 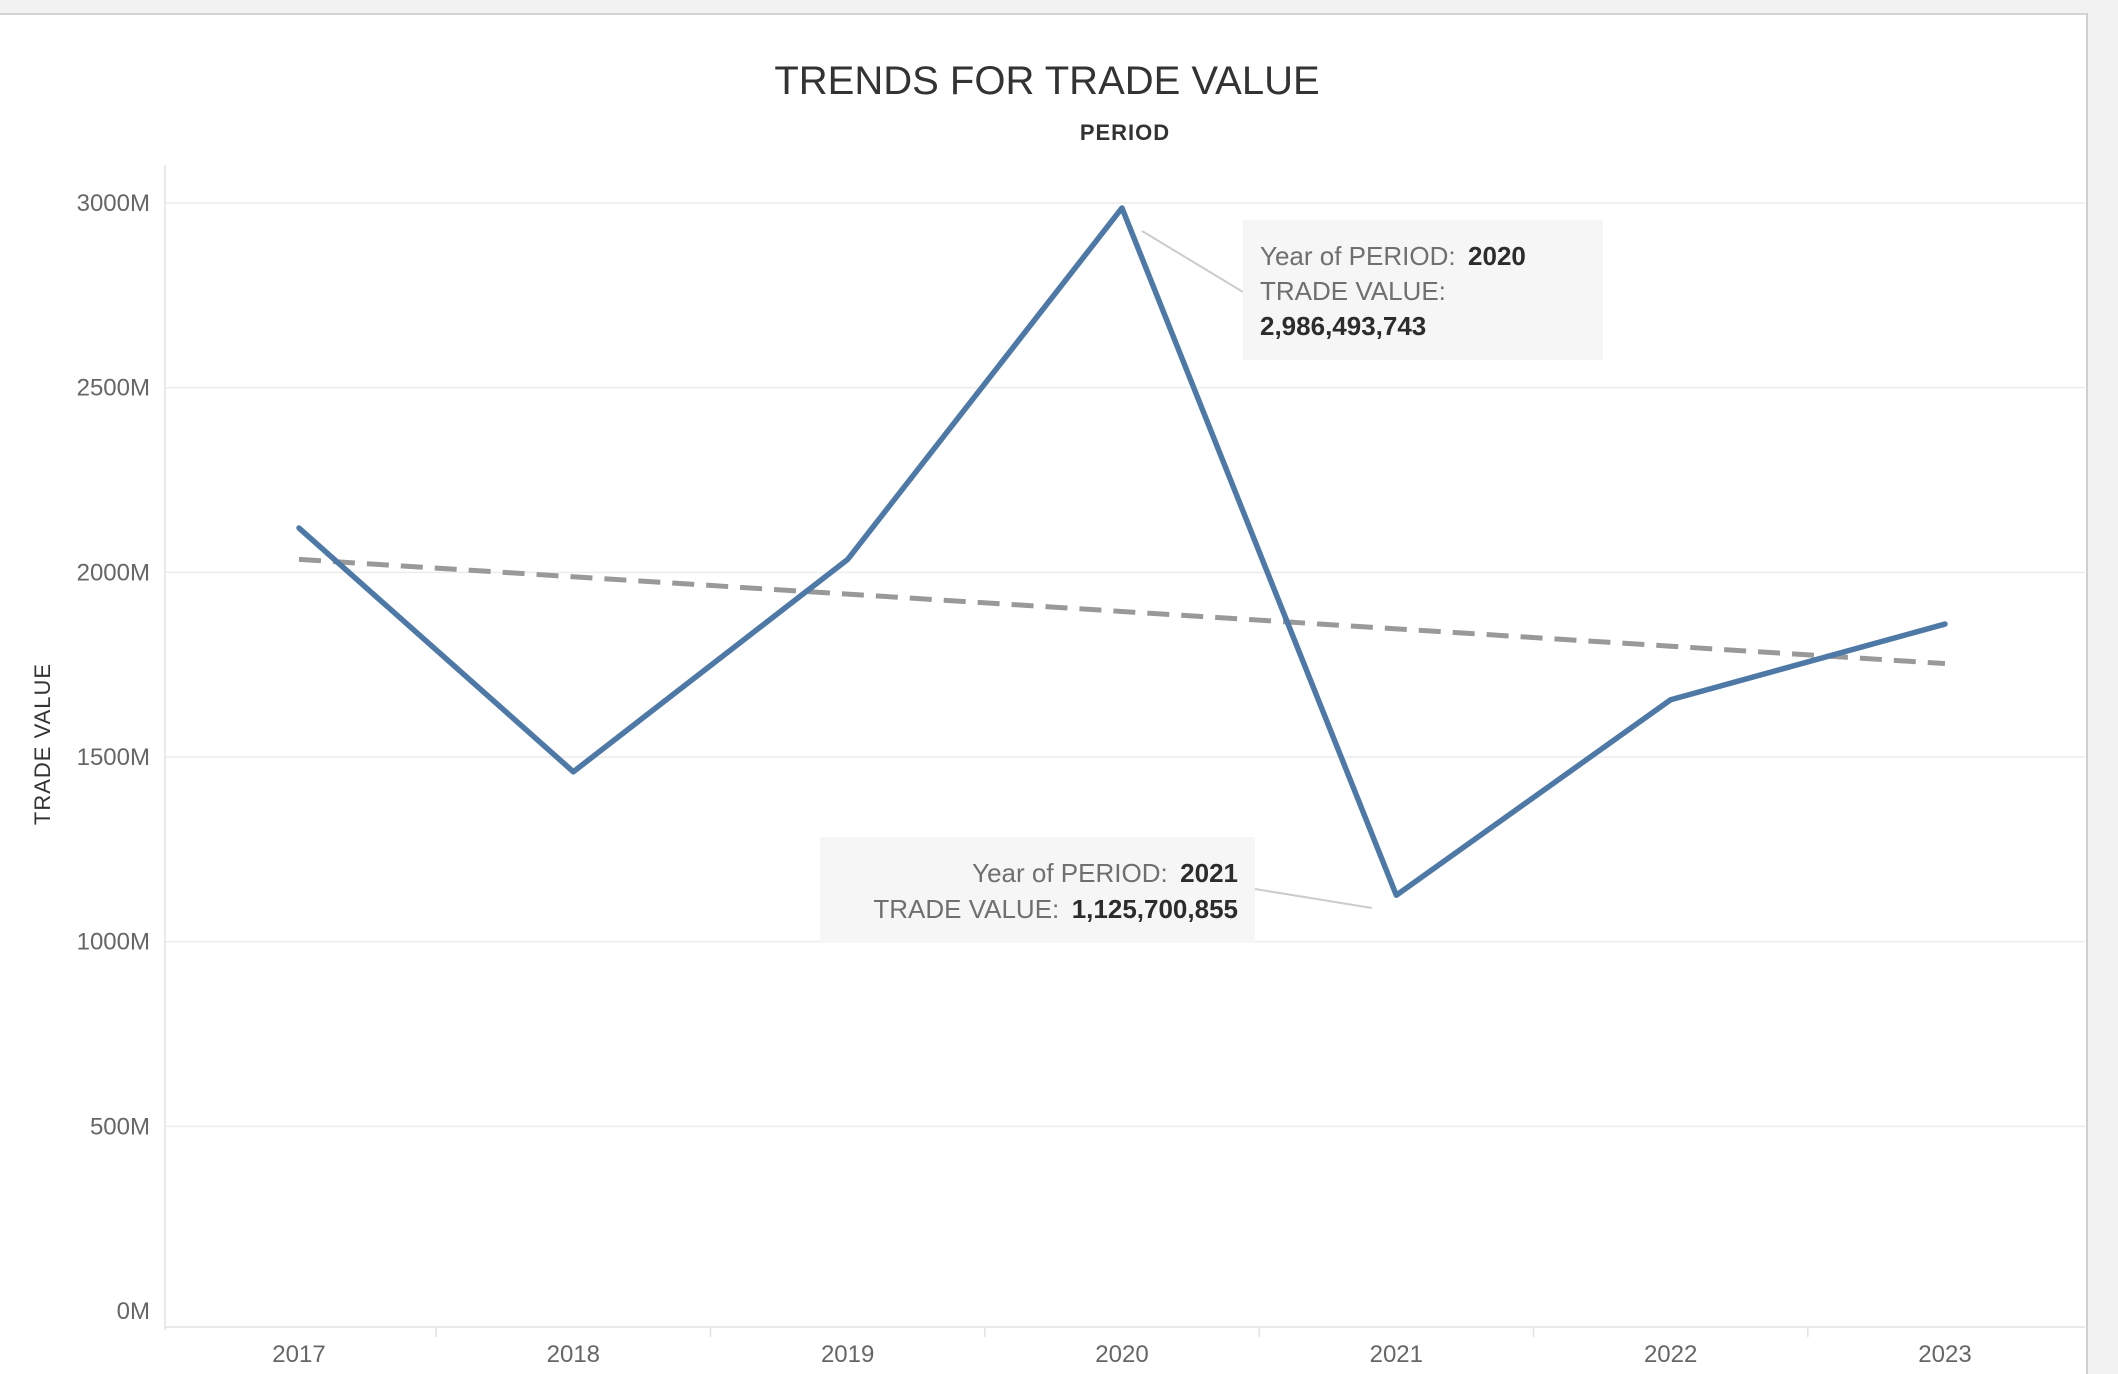 What do you see at coordinates (133, 1311) in the screenshot?
I see `y-tick-label: 0M` at bounding box center [133, 1311].